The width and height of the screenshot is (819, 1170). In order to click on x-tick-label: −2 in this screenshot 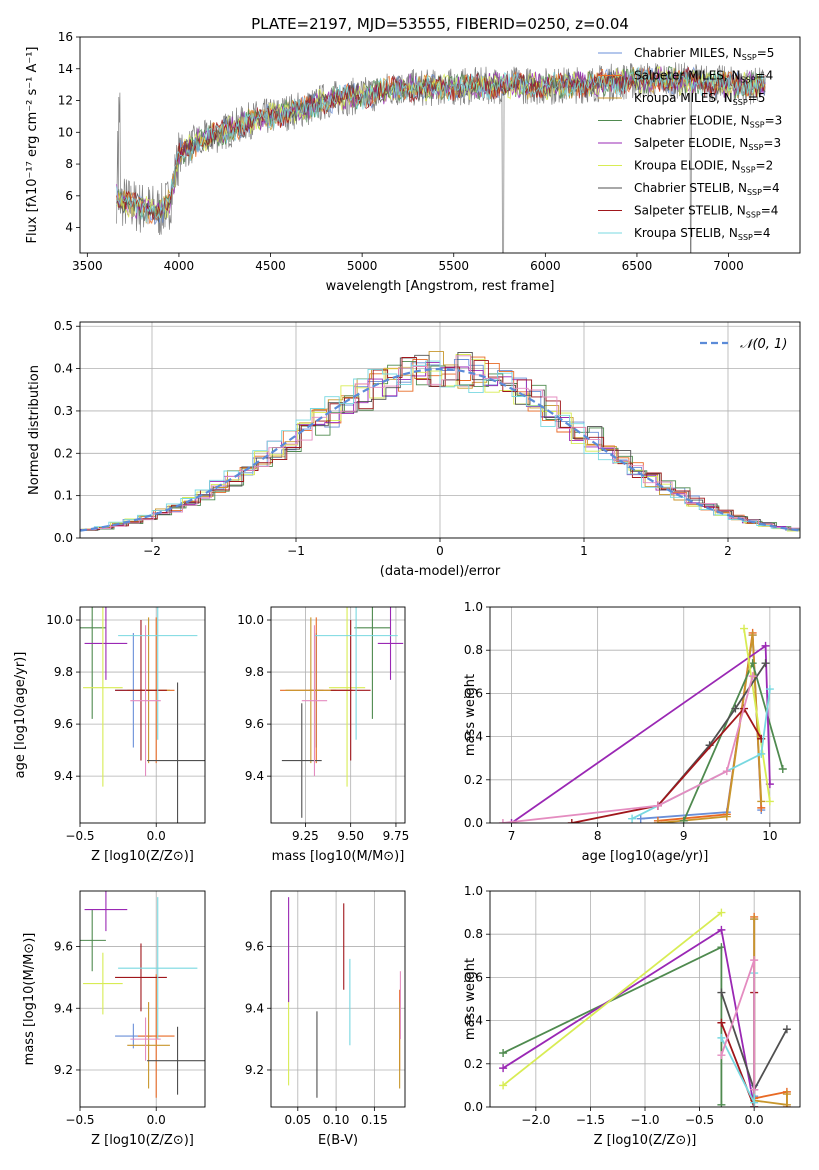, I will do `click(152, 551)`.